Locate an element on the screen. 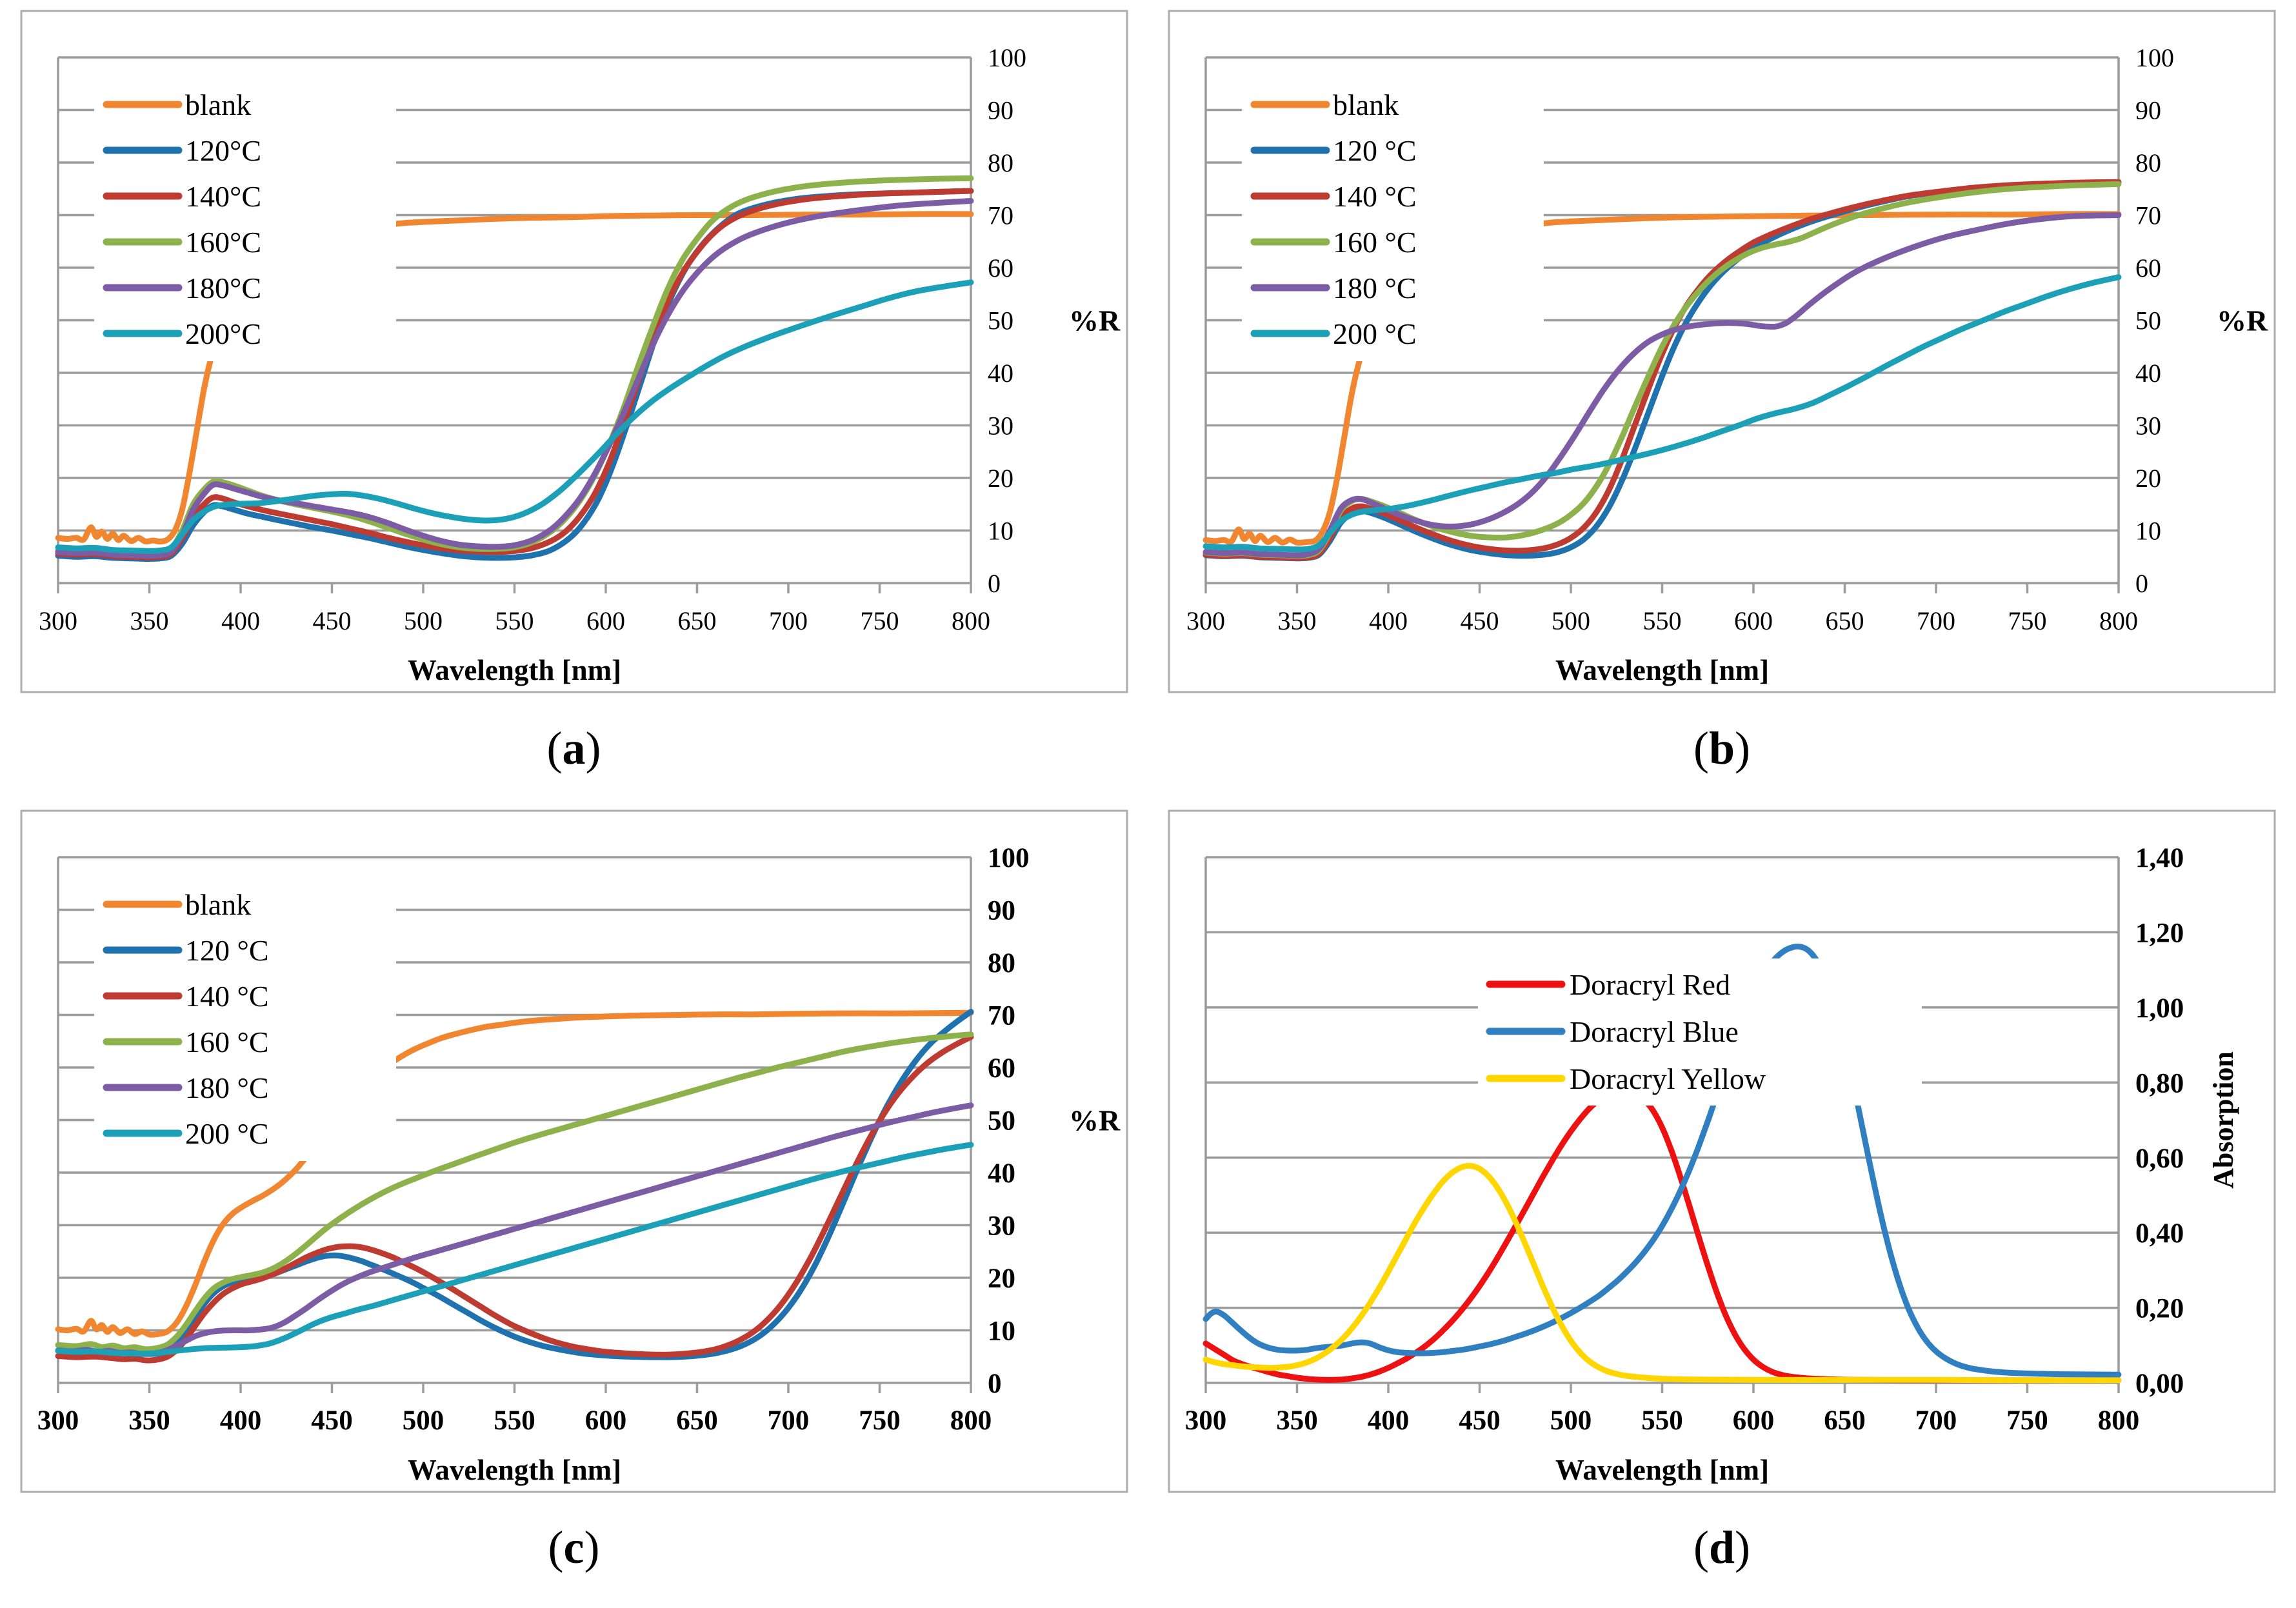 This screenshot has height=1608, width=2296. y-tick-label: 30 is located at coordinates (2148, 426).